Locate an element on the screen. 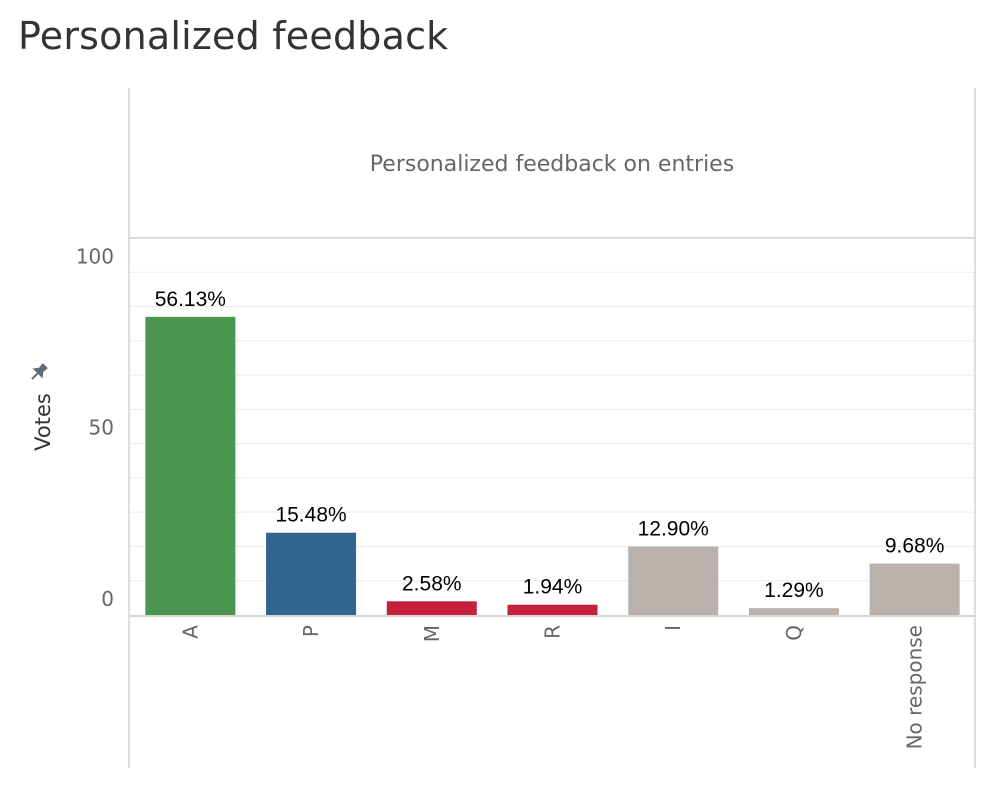 This screenshot has height=794, width=994. y-tick-label: 0 is located at coordinates (107, 599).